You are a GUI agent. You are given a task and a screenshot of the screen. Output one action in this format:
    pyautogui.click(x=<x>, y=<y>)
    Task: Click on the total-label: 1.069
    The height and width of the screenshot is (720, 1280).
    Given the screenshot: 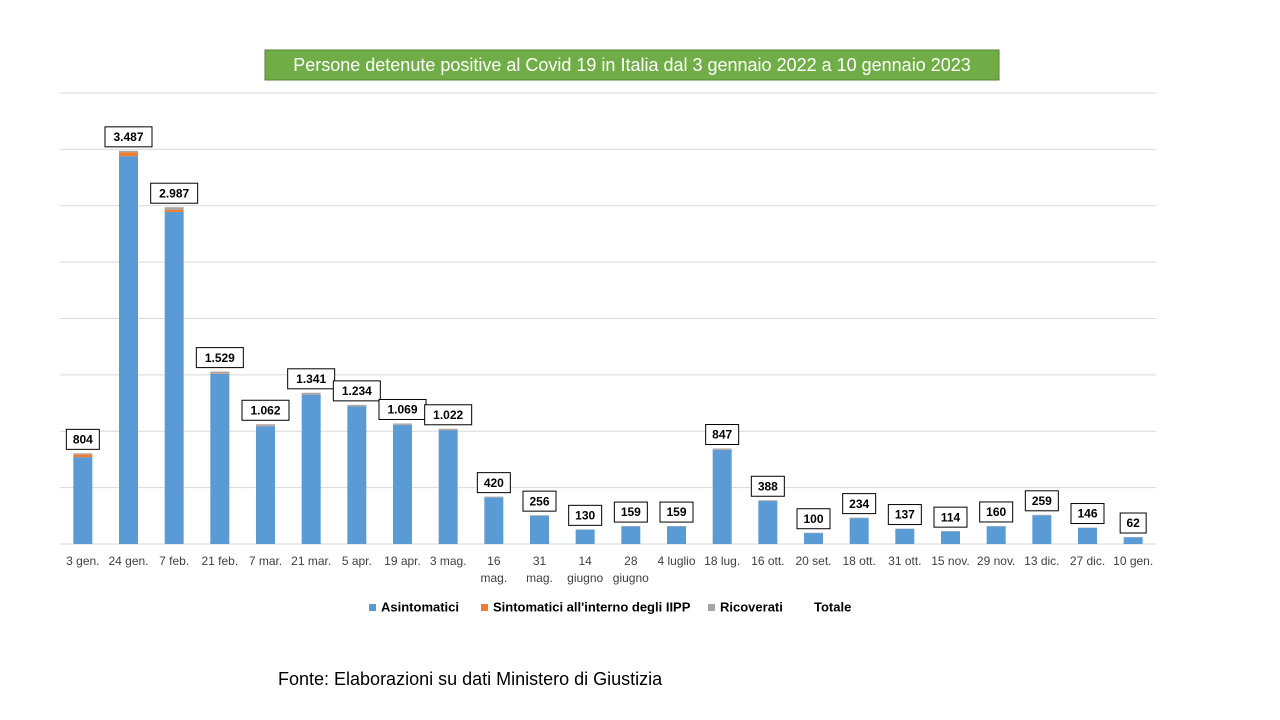 What is the action you would take?
    pyautogui.click(x=402, y=410)
    